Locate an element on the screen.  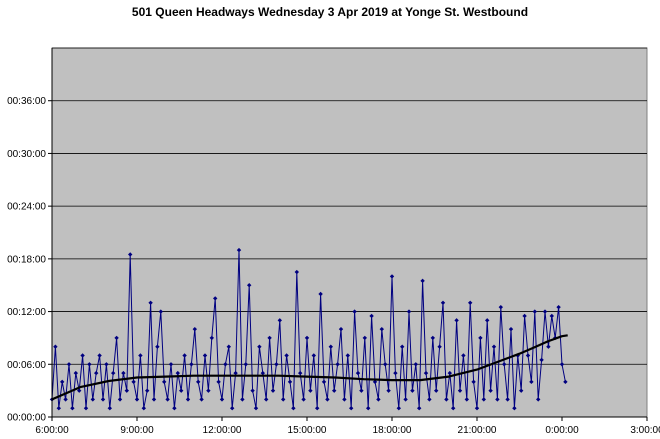
x-tick-label: 0:00:00 is located at coordinates (562, 430).